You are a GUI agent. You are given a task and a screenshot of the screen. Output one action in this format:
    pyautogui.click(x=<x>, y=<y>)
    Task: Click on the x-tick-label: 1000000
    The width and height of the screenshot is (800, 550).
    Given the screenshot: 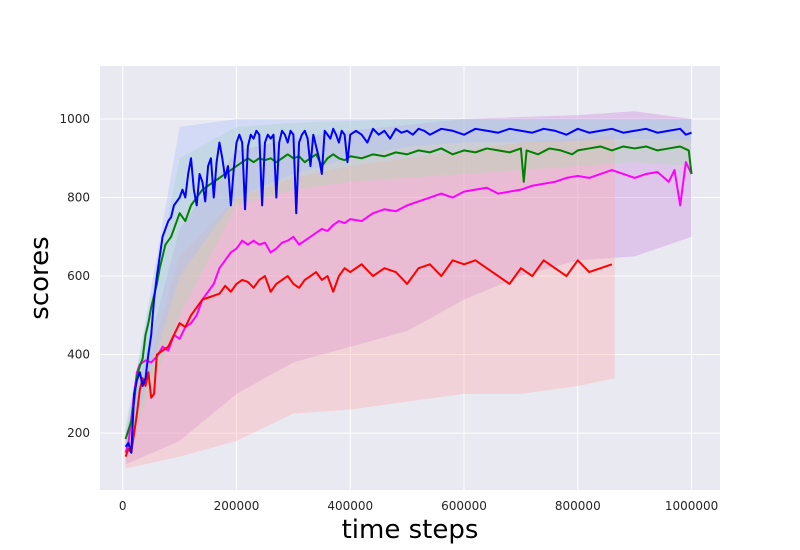 What is the action you would take?
    pyautogui.click(x=691, y=506)
    